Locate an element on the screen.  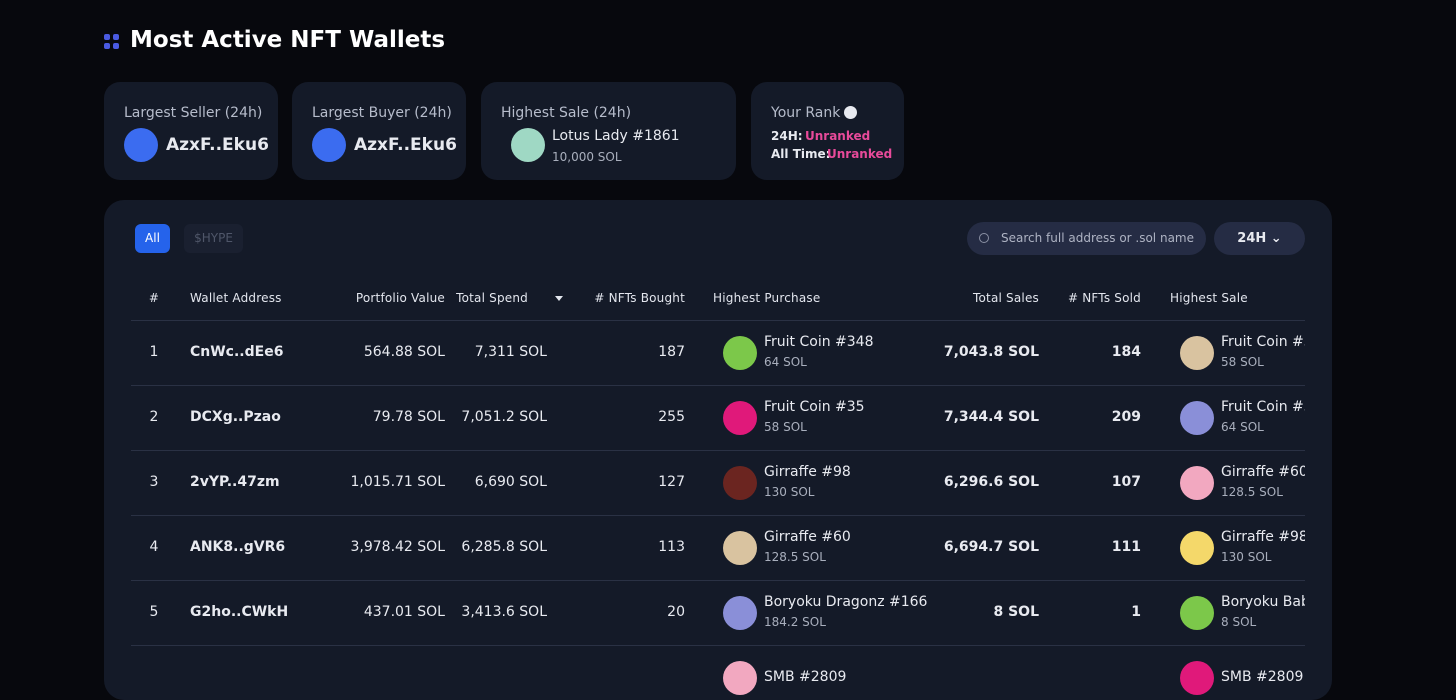
period-select: 24H ⌄ is located at coordinates (1259, 238).